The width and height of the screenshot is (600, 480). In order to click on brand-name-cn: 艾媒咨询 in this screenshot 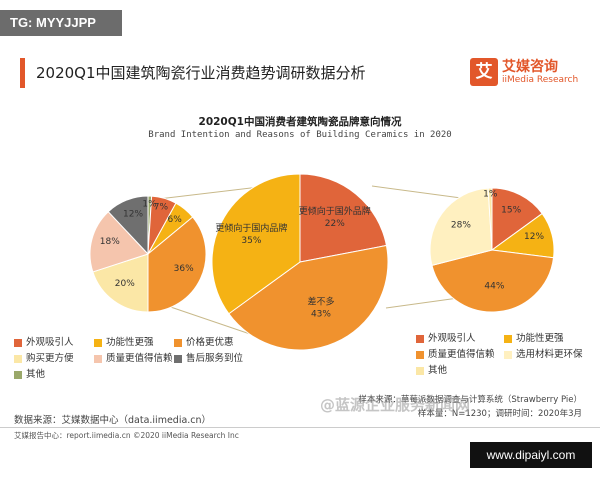, I will do `click(530, 67)`.